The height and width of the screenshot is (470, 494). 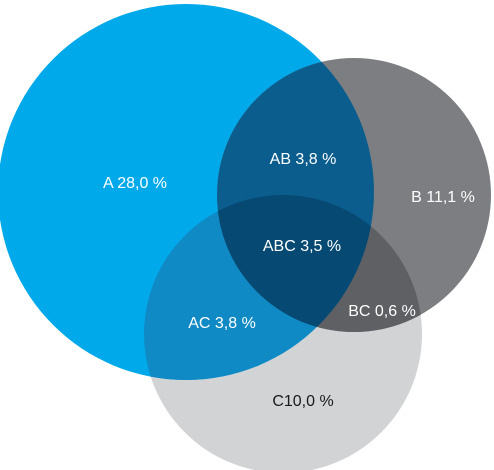 What do you see at coordinates (135, 183) in the screenshot?
I see `label-a: A 28,0 %` at bounding box center [135, 183].